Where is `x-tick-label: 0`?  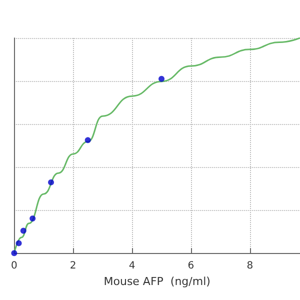 x-tick-label: 0 is located at coordinates (14, 266).